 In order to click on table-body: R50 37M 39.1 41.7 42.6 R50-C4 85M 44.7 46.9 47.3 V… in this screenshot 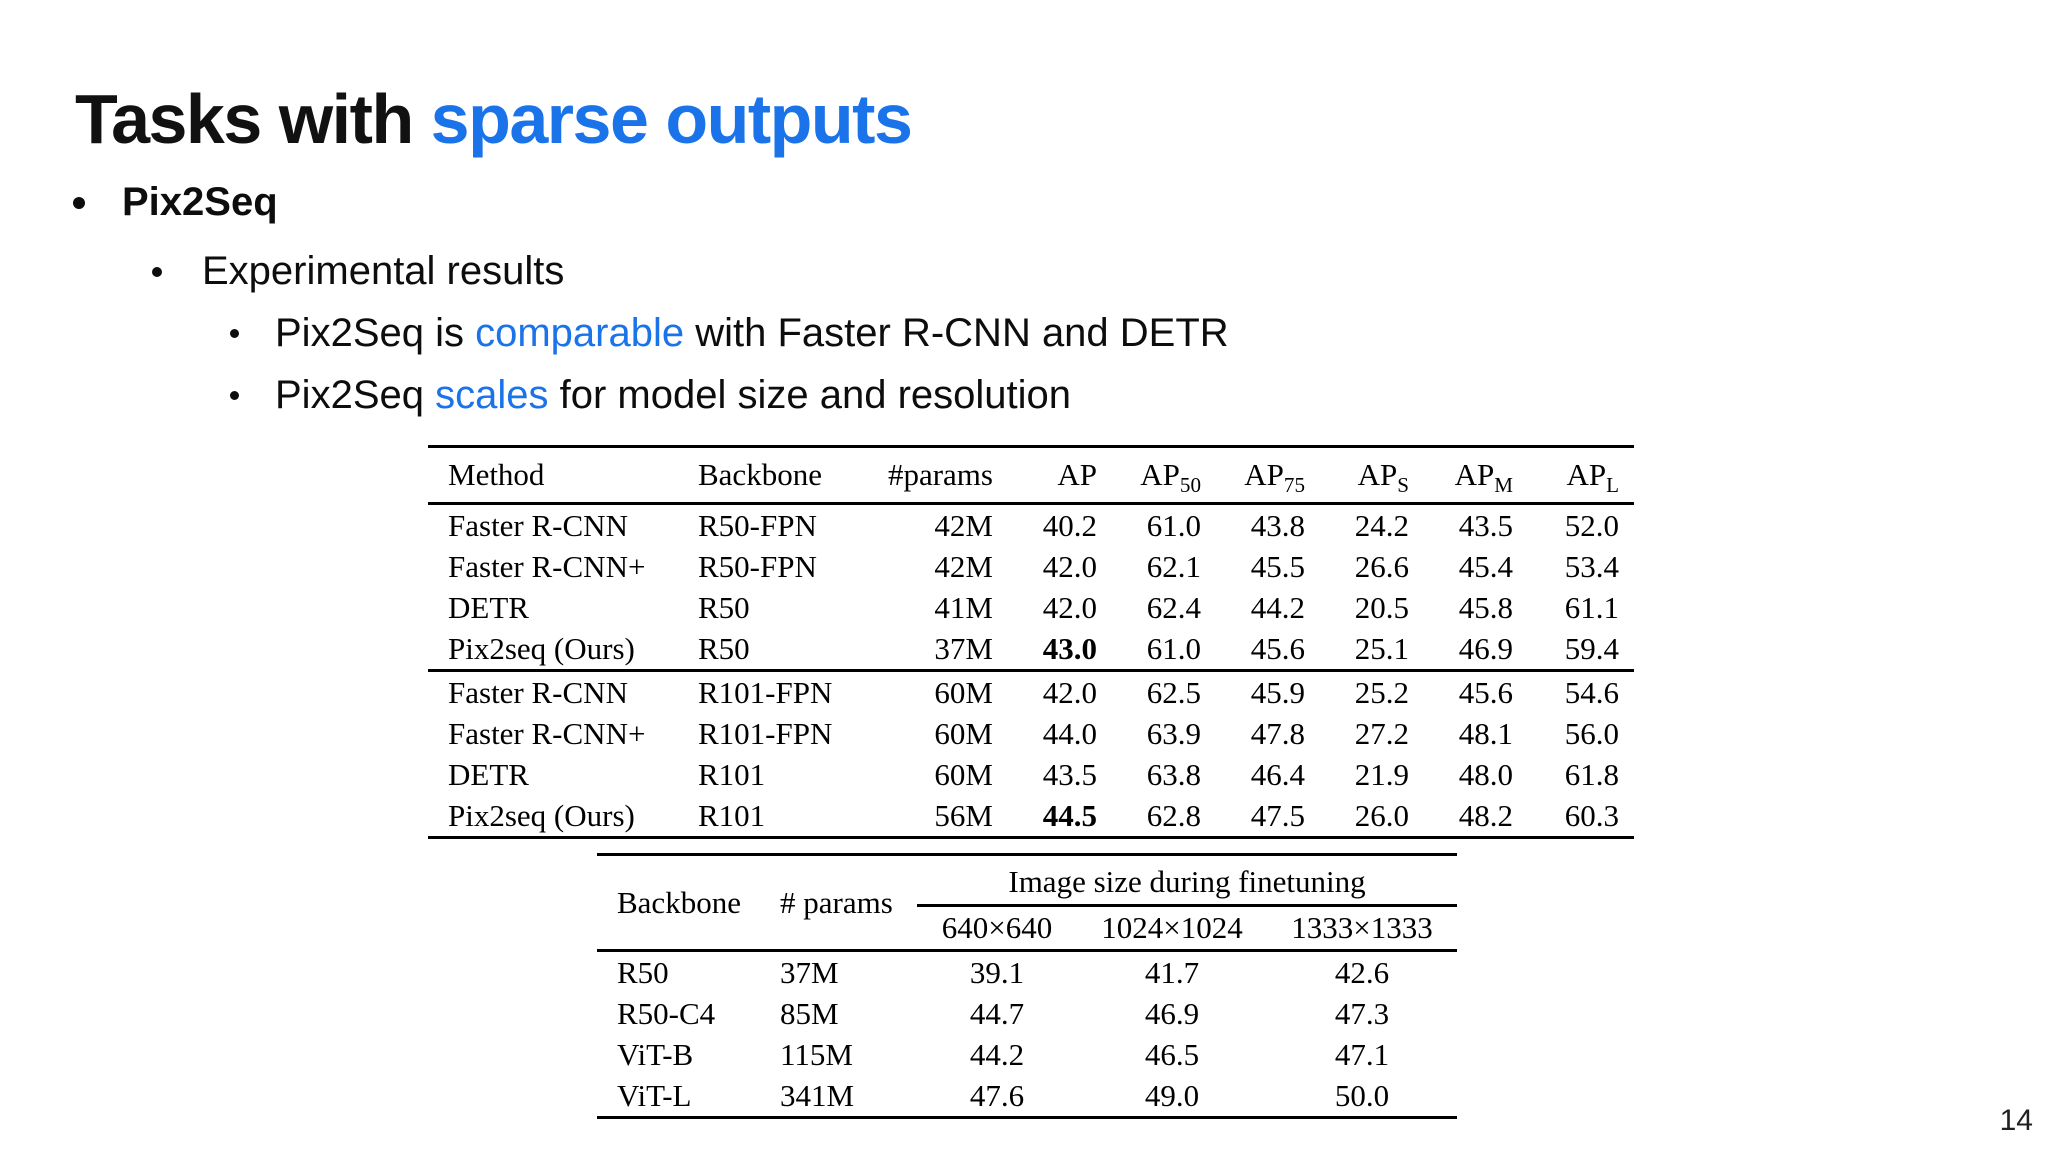, I will do `click(1027, 1034)`.